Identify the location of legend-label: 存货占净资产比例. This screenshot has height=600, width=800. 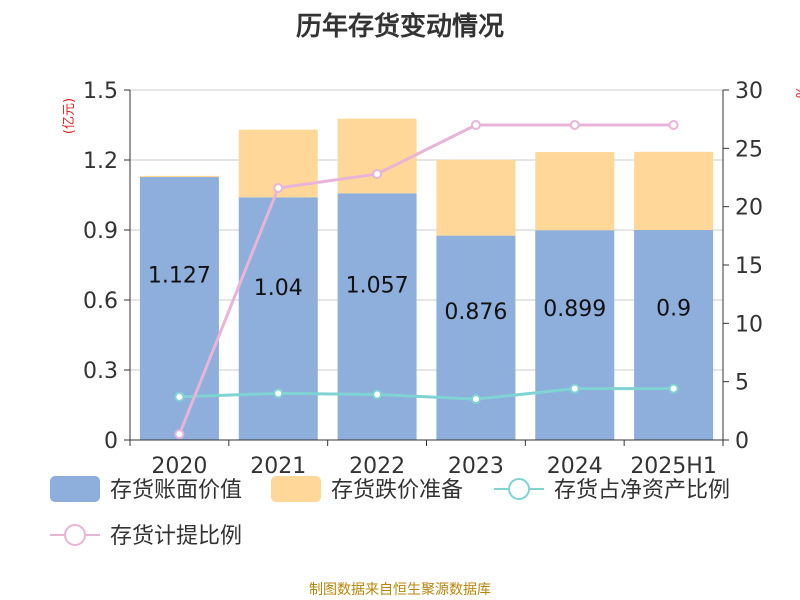
(642, 490).